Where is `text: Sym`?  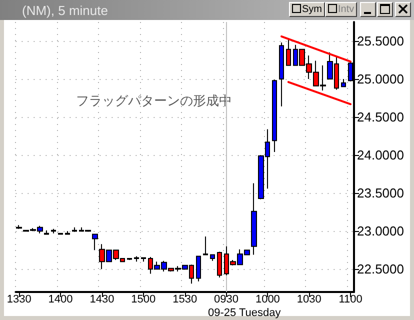
text: Sym is located at coordinates (312, 9).